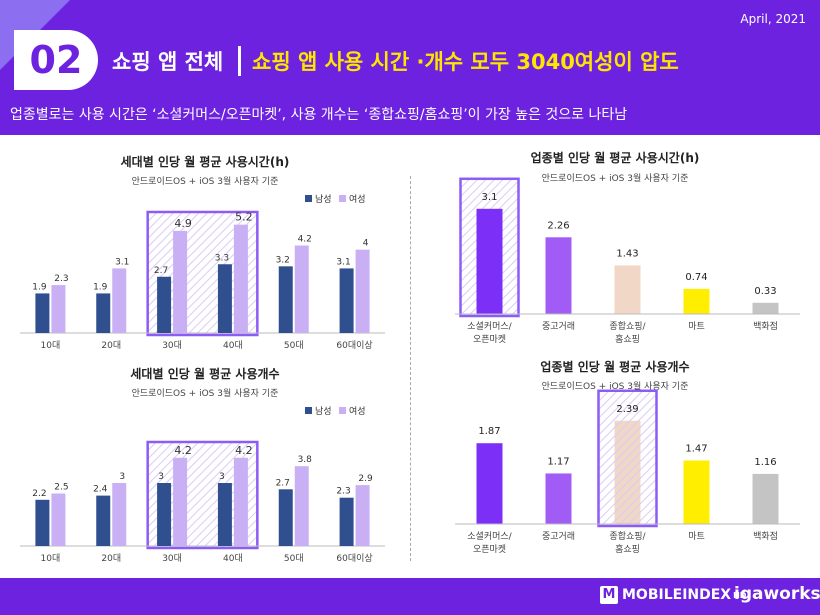 The width and height of the screenshot is (820, 615). What do you see at coordinates (765, 462) in the screenshot?
I see `data-label: 1.16` at bounding box center [765, 462].